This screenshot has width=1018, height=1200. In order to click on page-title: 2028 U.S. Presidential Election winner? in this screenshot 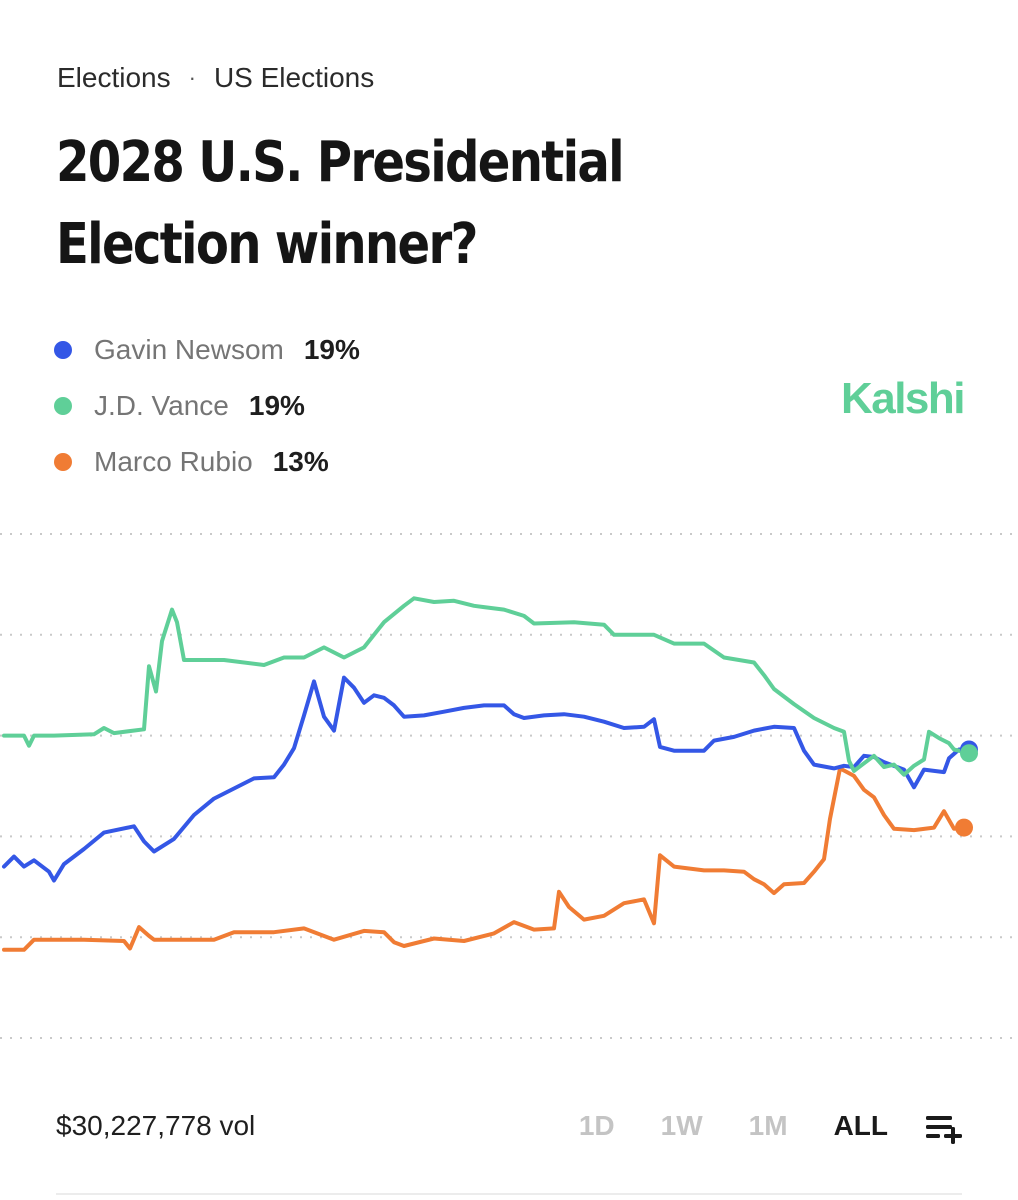, I will do `click(340, 203)`.